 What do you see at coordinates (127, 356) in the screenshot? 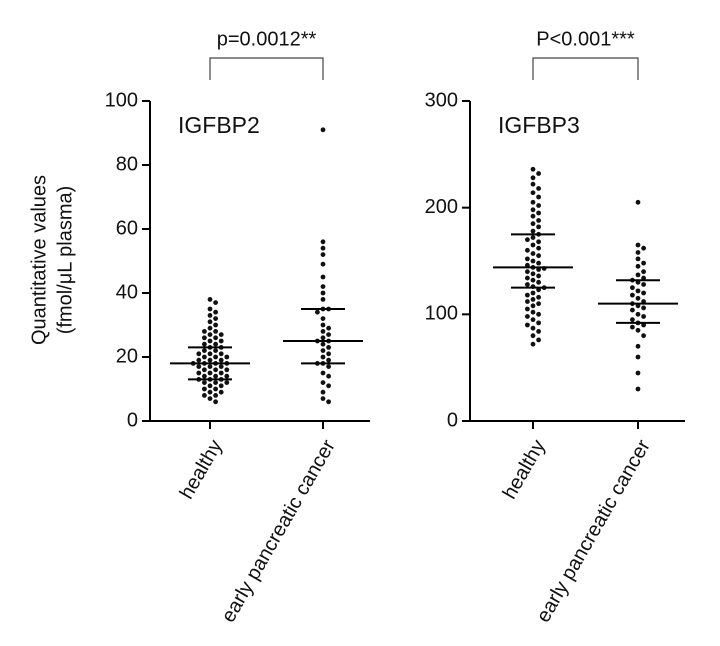
I see `y-tick-label: 20` at bounding box center [127, 356].